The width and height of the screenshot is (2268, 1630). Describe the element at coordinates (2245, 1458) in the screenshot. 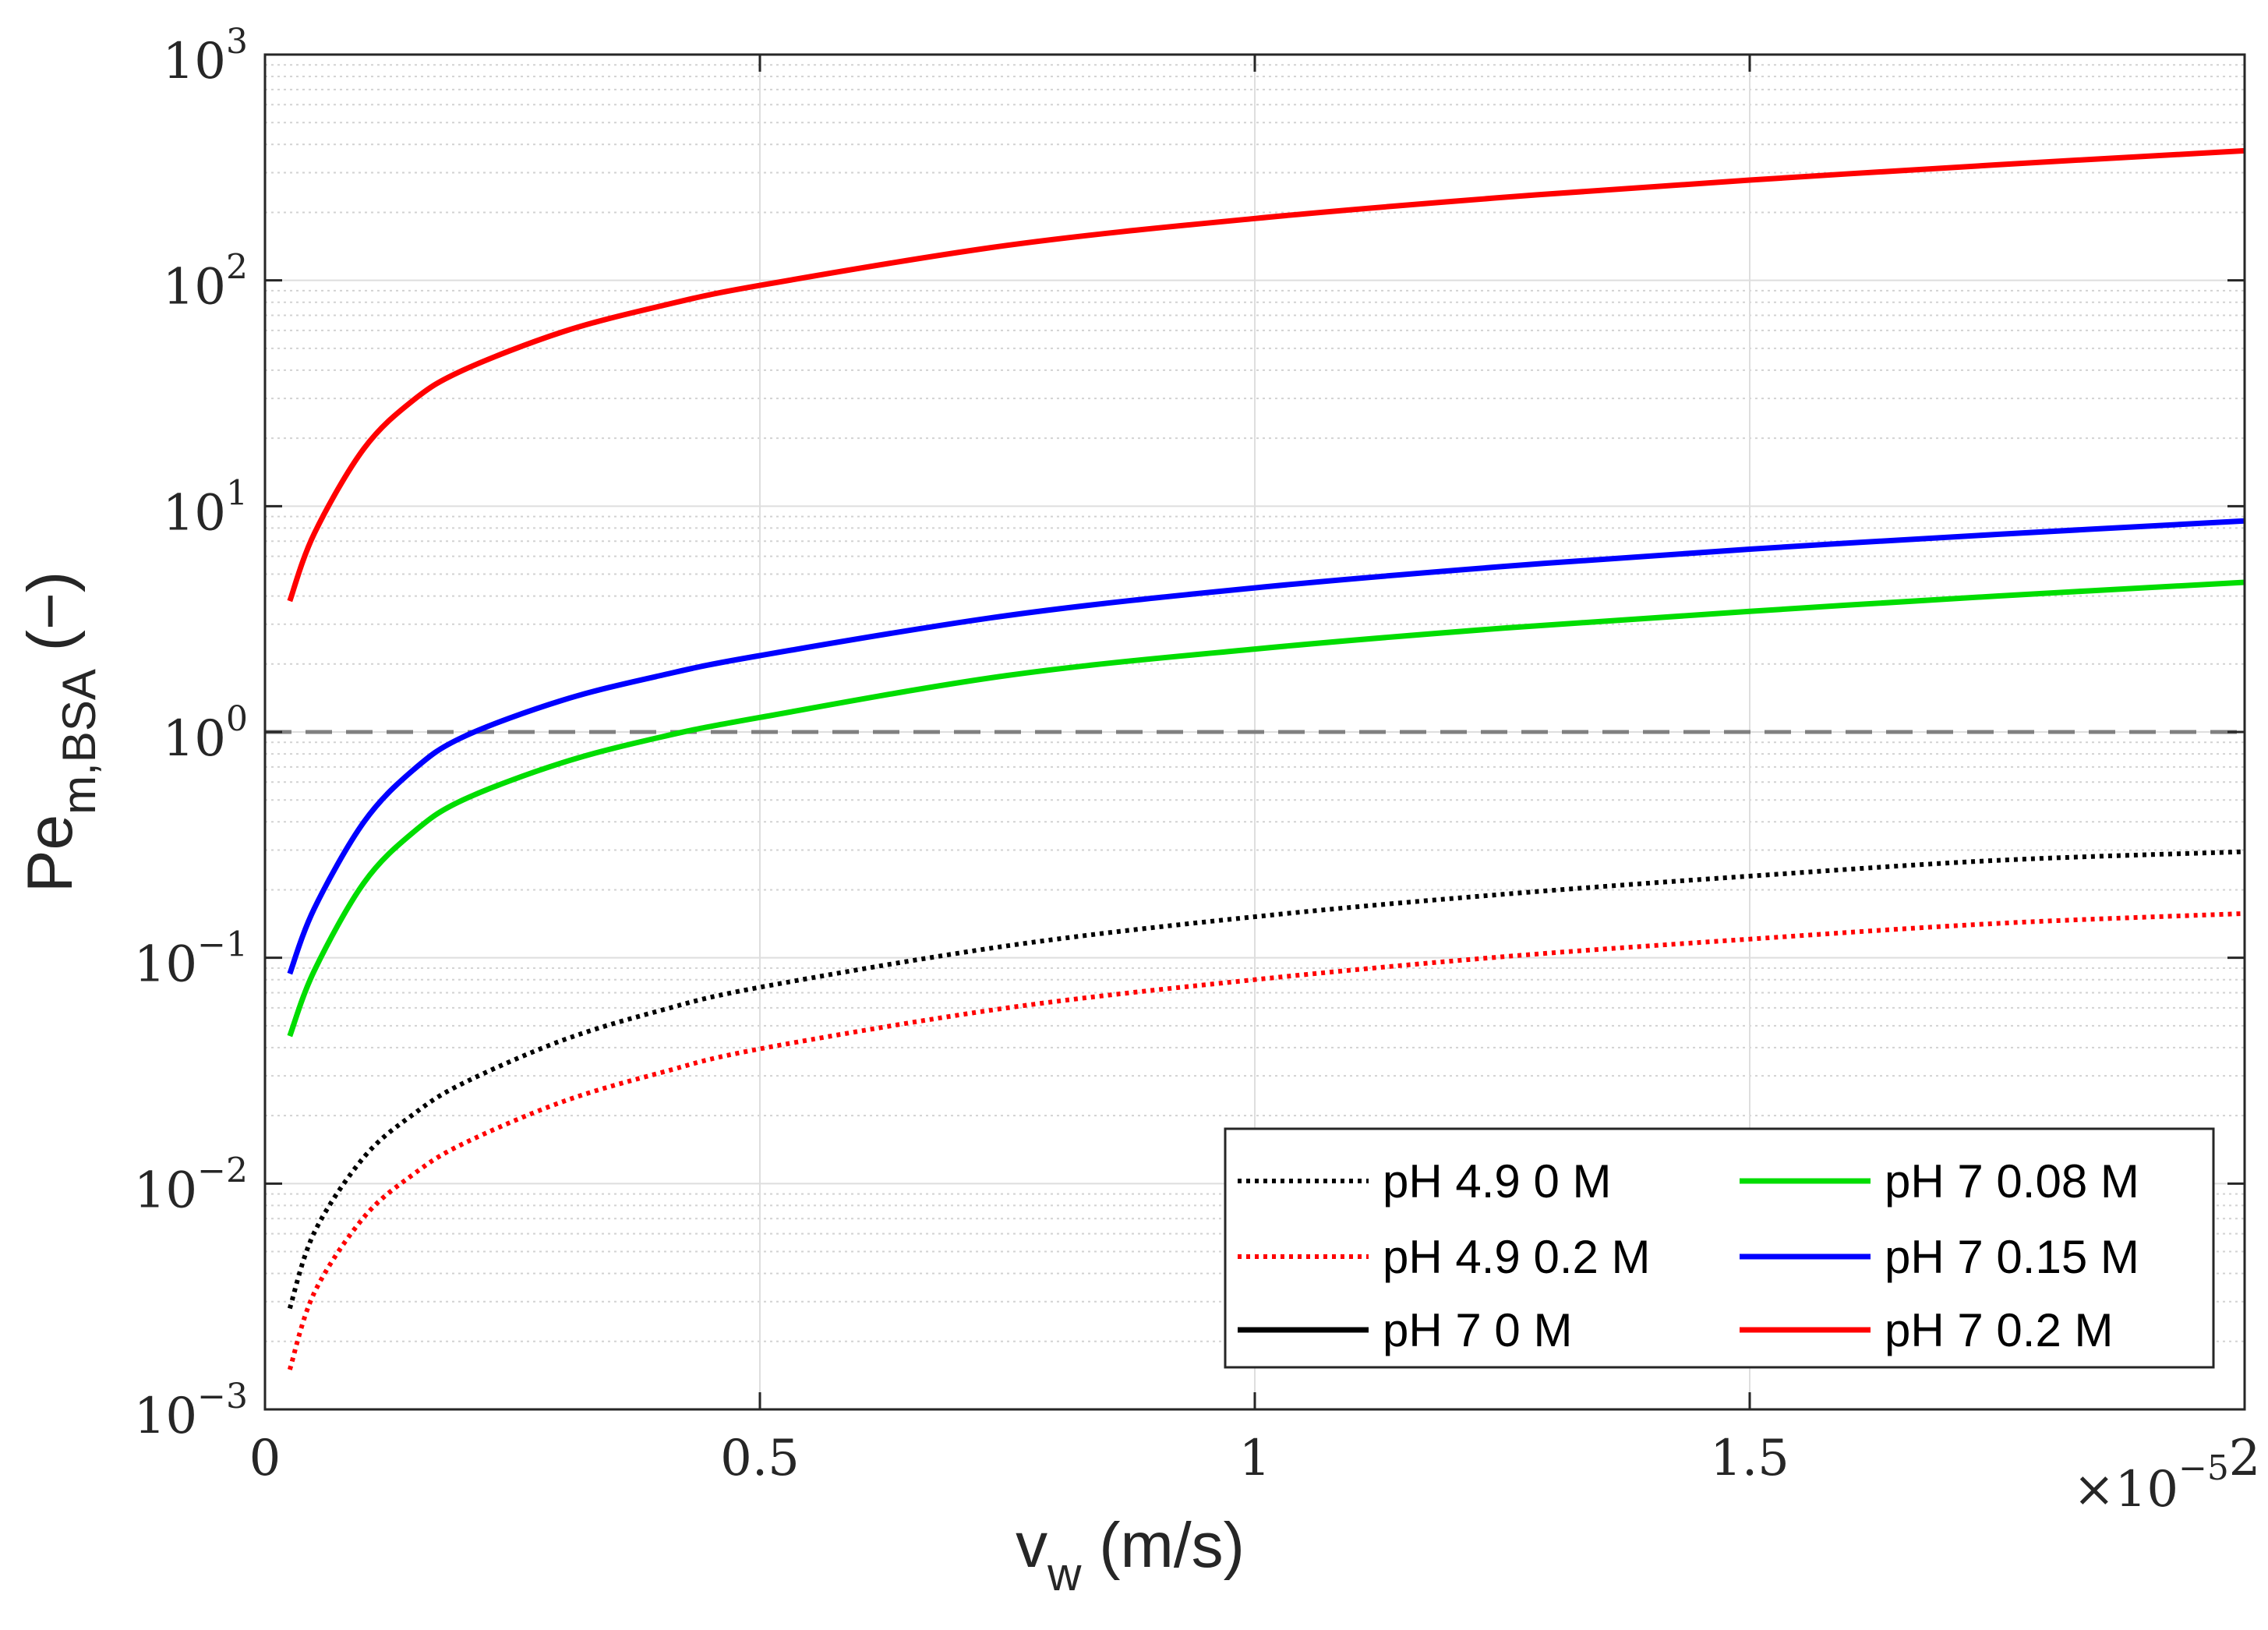

I see `x-tick-label: 2` at that location.